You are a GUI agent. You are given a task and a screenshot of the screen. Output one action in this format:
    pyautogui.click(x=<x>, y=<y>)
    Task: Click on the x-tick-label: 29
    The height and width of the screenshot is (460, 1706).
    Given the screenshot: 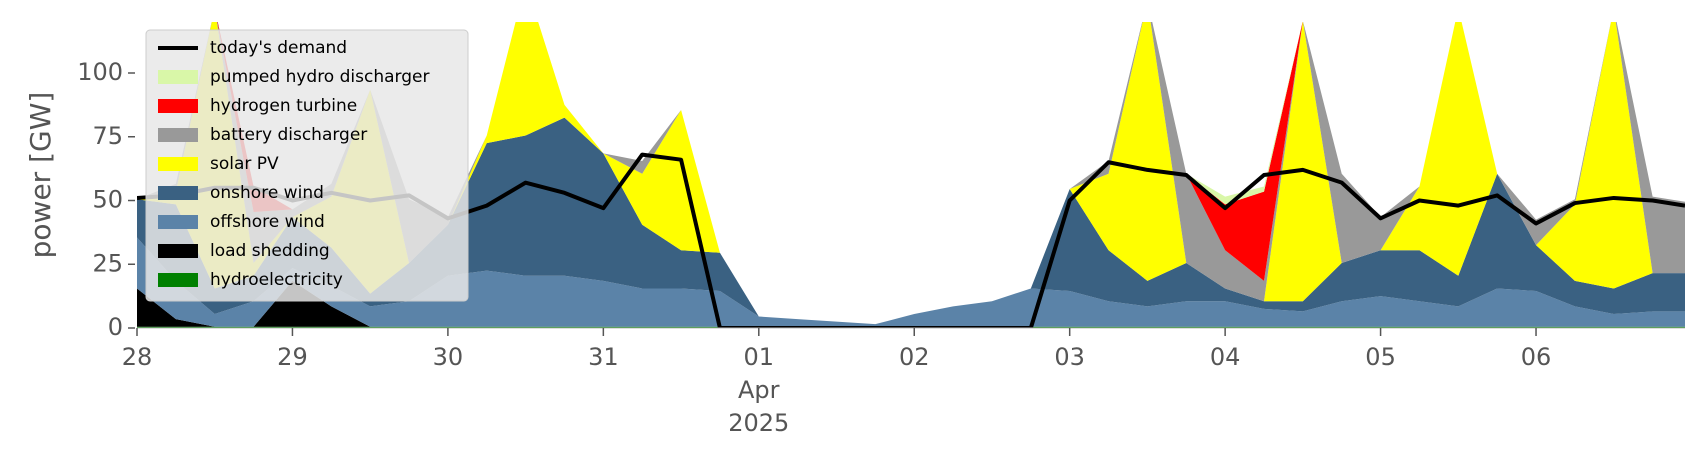 What is the action you would take?
    pyautogui.click(x=292, y=357)
    